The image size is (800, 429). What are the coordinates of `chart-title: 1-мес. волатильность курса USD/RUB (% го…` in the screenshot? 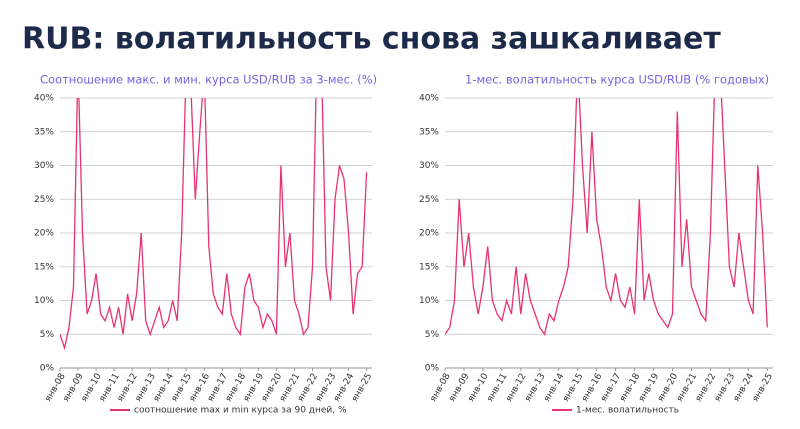 It's located at (617, 80).